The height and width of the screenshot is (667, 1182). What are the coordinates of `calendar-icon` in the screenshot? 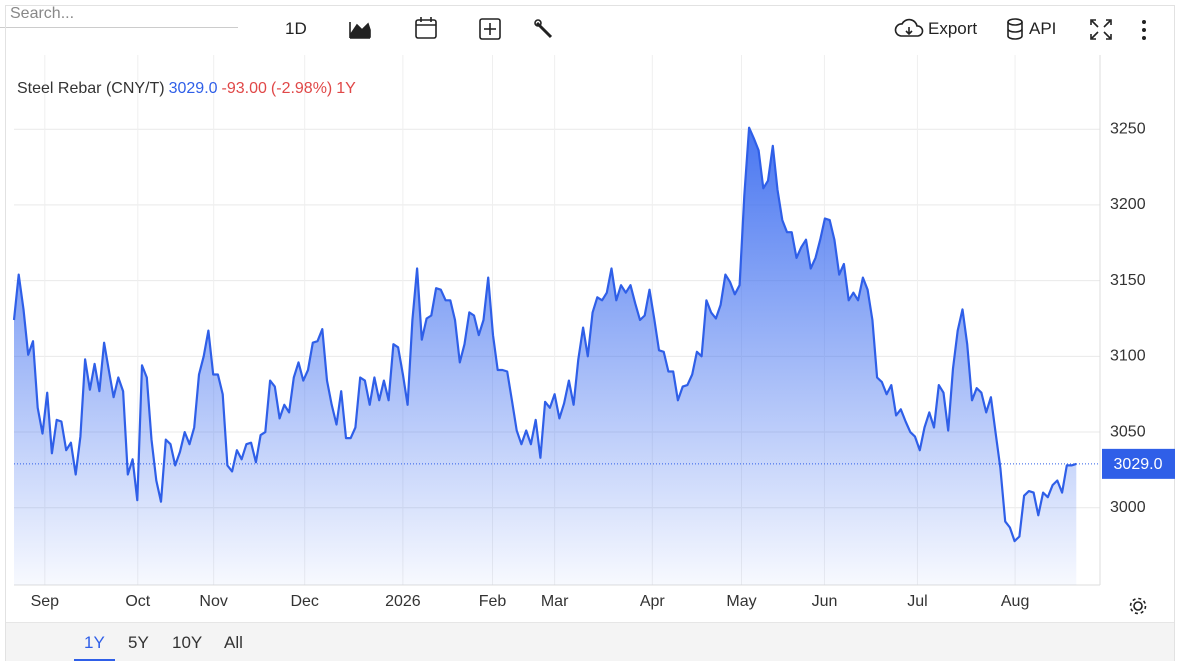 It's located at (426, 28).